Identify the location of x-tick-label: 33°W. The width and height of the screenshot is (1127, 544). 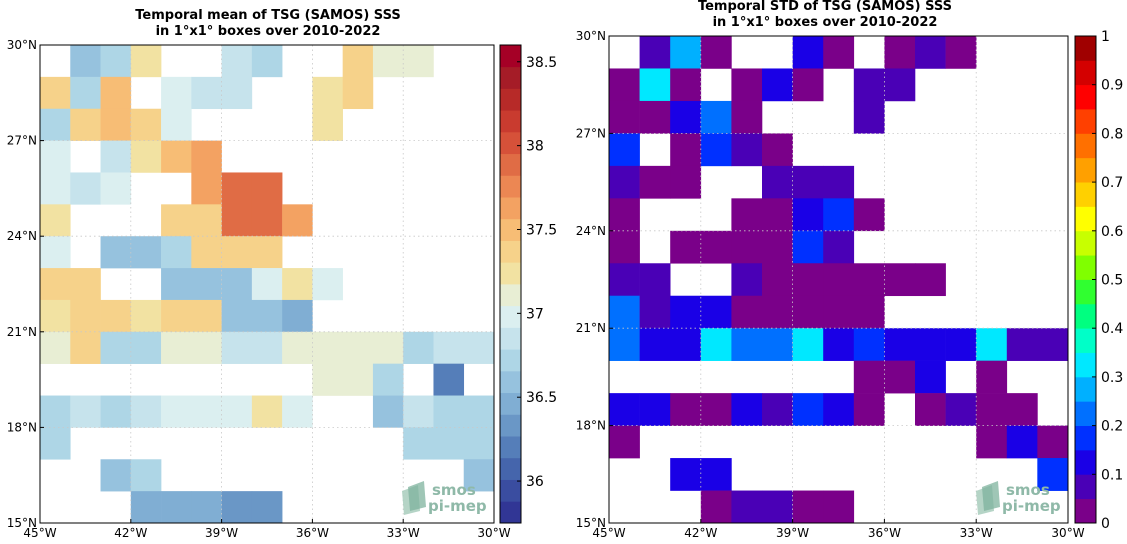
(403, 533).